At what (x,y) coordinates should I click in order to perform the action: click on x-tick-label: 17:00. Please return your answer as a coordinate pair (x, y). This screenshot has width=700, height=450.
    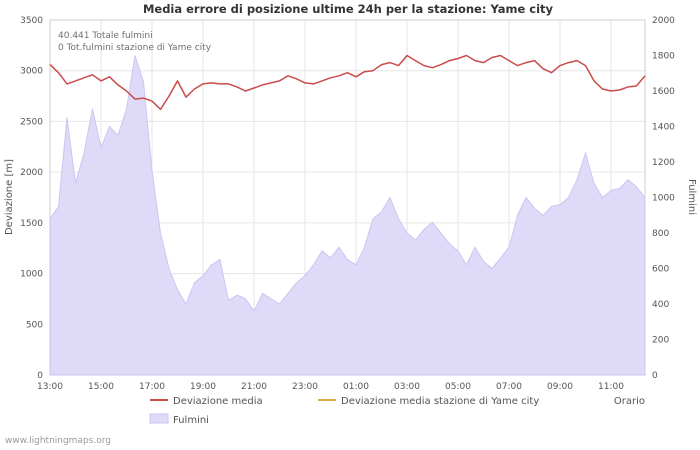
    Looking at the image, I should click on (152, 387).